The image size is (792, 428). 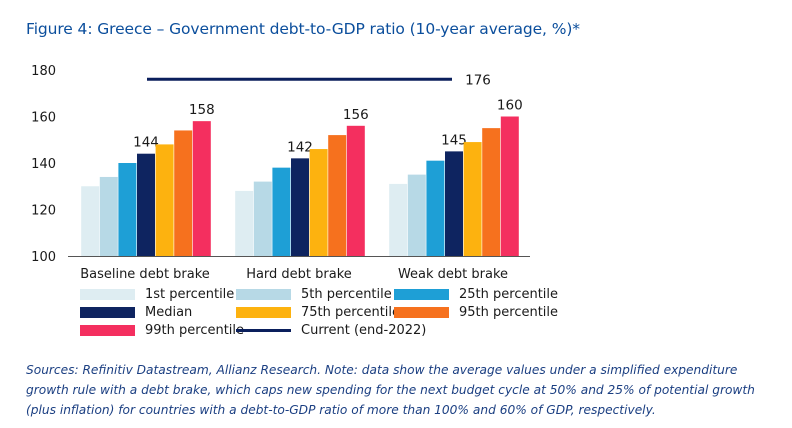 I want to click on data-label: 156, so click(x=356, y=115).